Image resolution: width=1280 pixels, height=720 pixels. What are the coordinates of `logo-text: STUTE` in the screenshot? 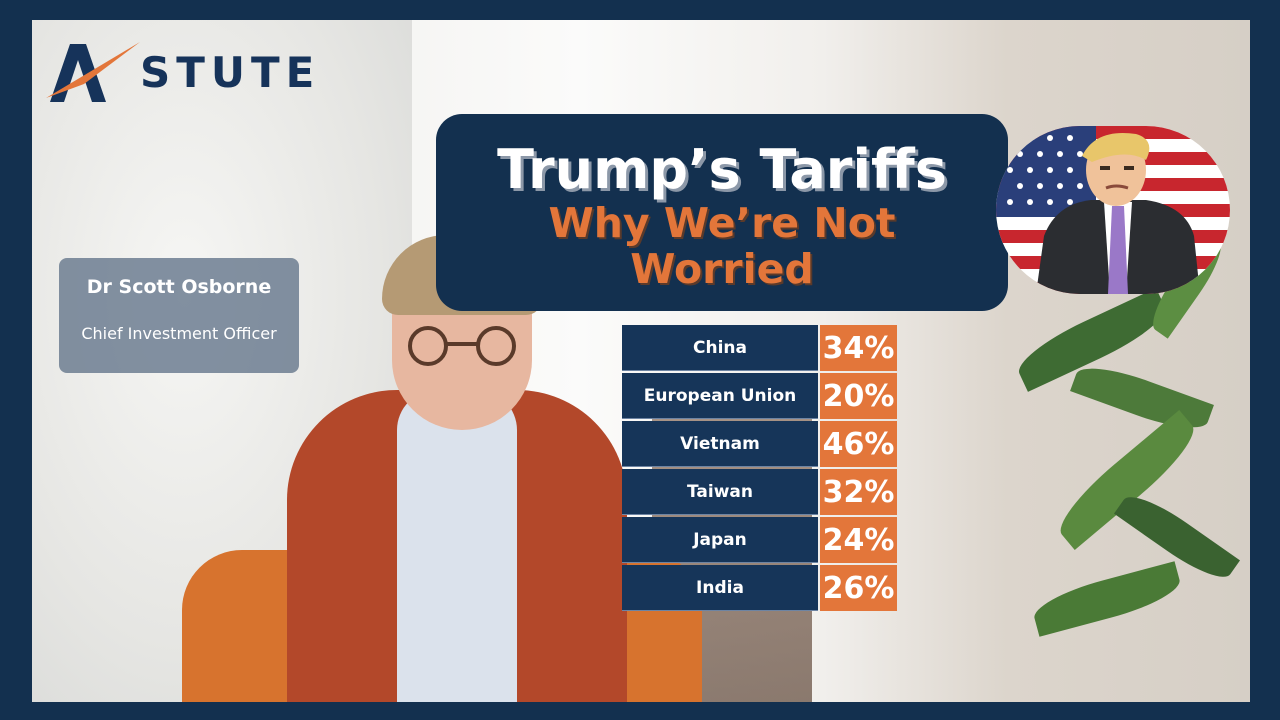 It's located at (230, 72).